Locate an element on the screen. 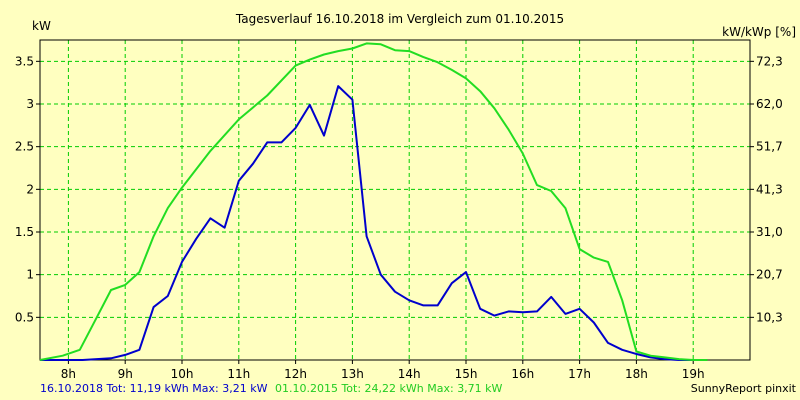  y-tick-label-right: 10,3 is located at coordinates (769, 317).